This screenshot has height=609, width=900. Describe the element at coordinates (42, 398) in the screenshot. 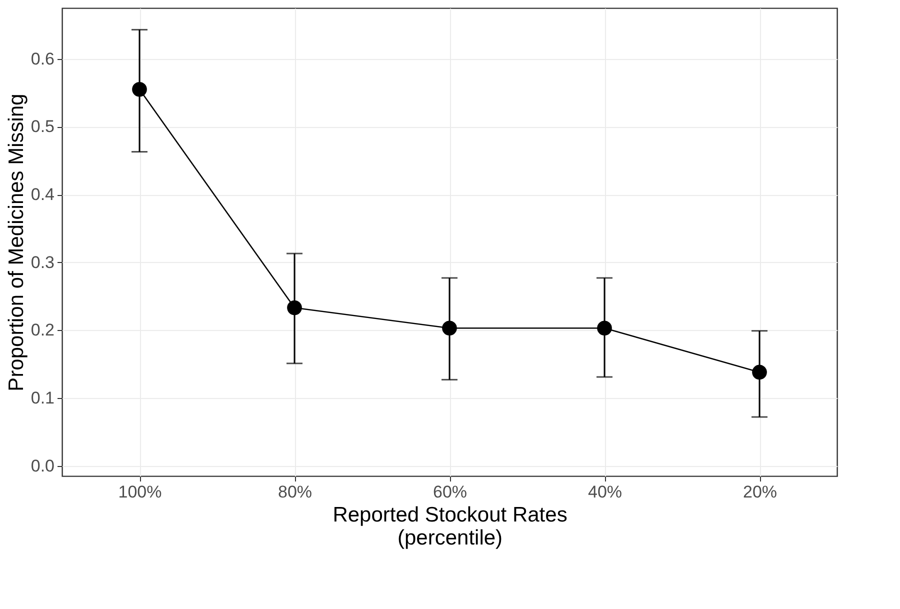

I see `y-tick-label: 0.1` at that location.